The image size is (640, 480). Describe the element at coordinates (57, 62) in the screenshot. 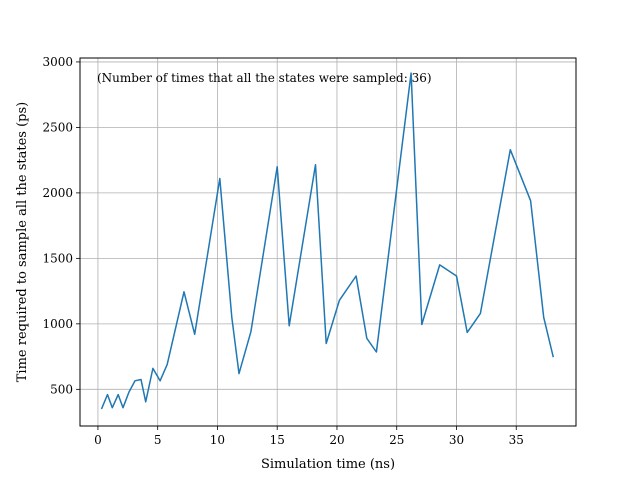

I see `y-tick-label: 3000` at that location.